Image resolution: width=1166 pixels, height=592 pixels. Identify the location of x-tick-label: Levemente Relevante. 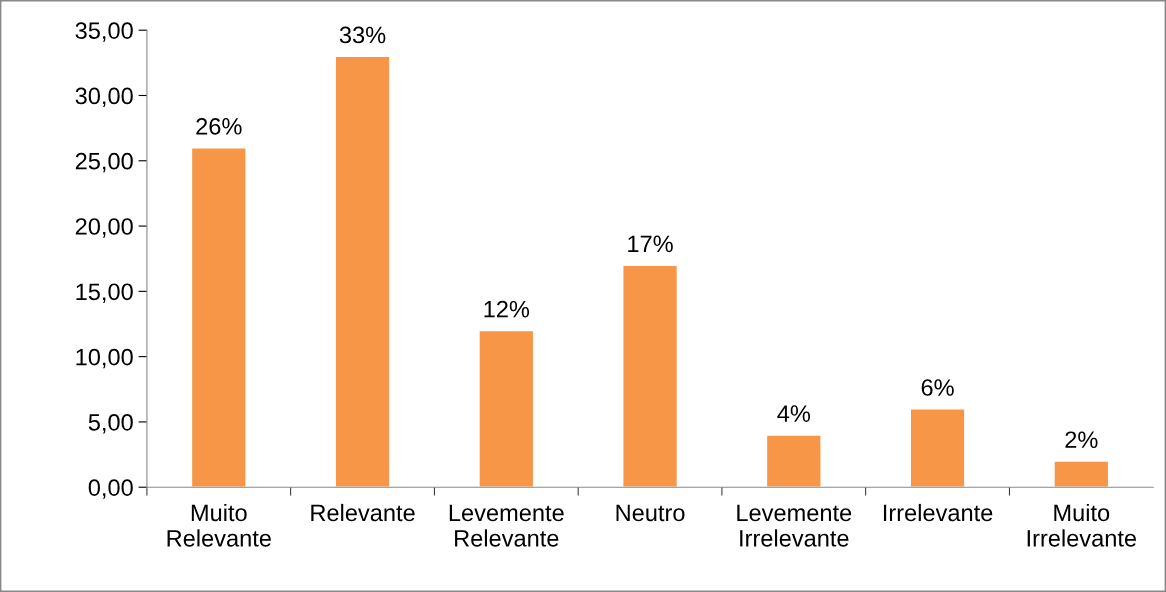
(506, 525).